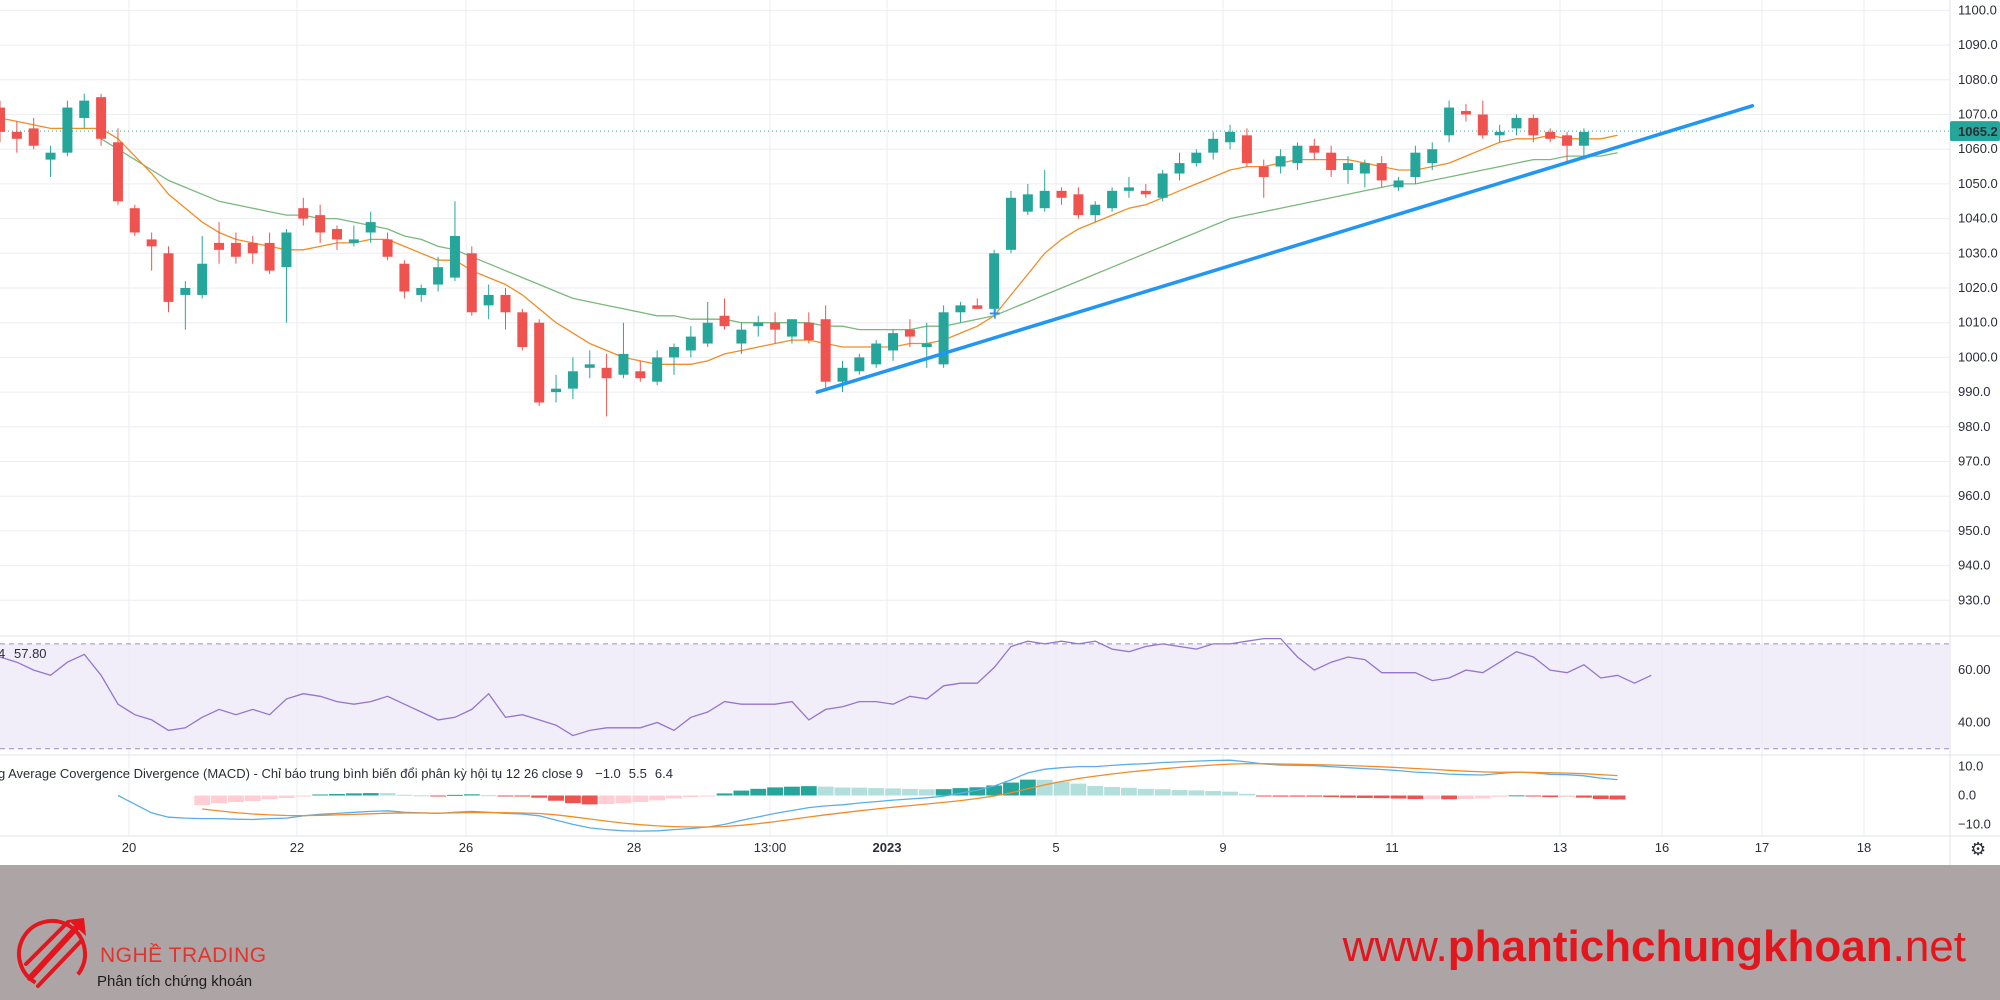 Image resolution: width=2000 pixels, height=1000 pixels. I want to click on price-tick-label: 980.0, so click(1974, 426).